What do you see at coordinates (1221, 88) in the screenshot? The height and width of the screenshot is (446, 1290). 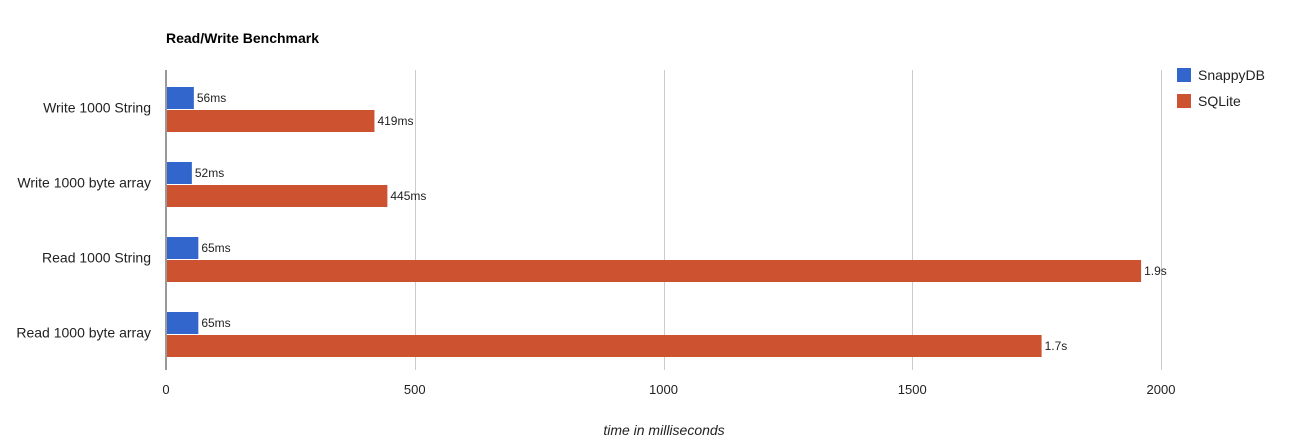 I see `legend: SnappyDB SQLite` at bounding box center [1221, 88].